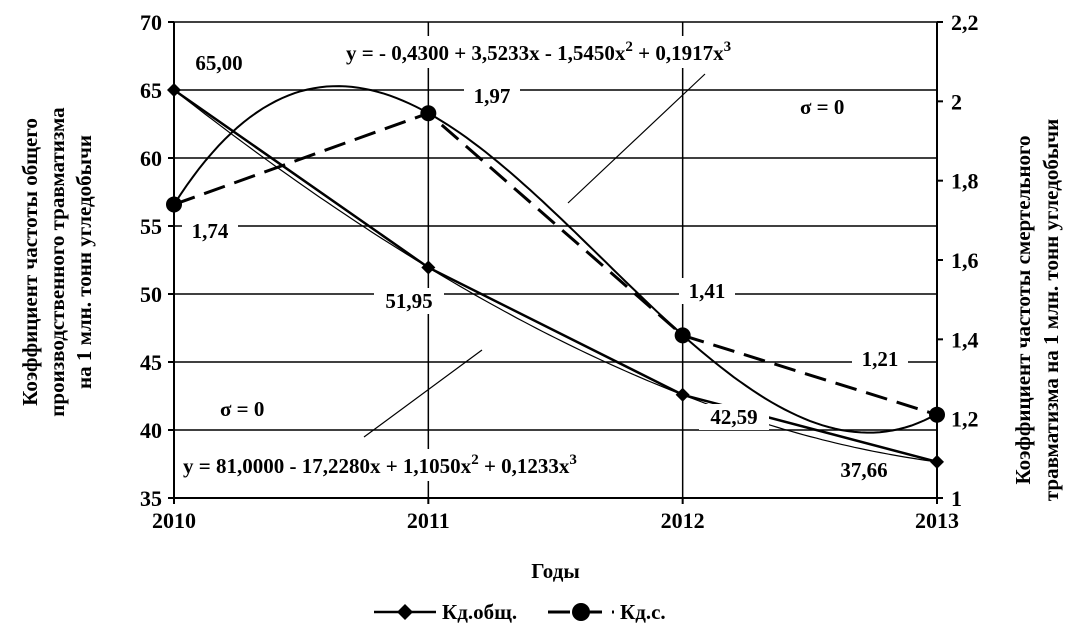 The height and width of the screenshot is (626, 1070). I want to click on leader-top, so click(636, 138).